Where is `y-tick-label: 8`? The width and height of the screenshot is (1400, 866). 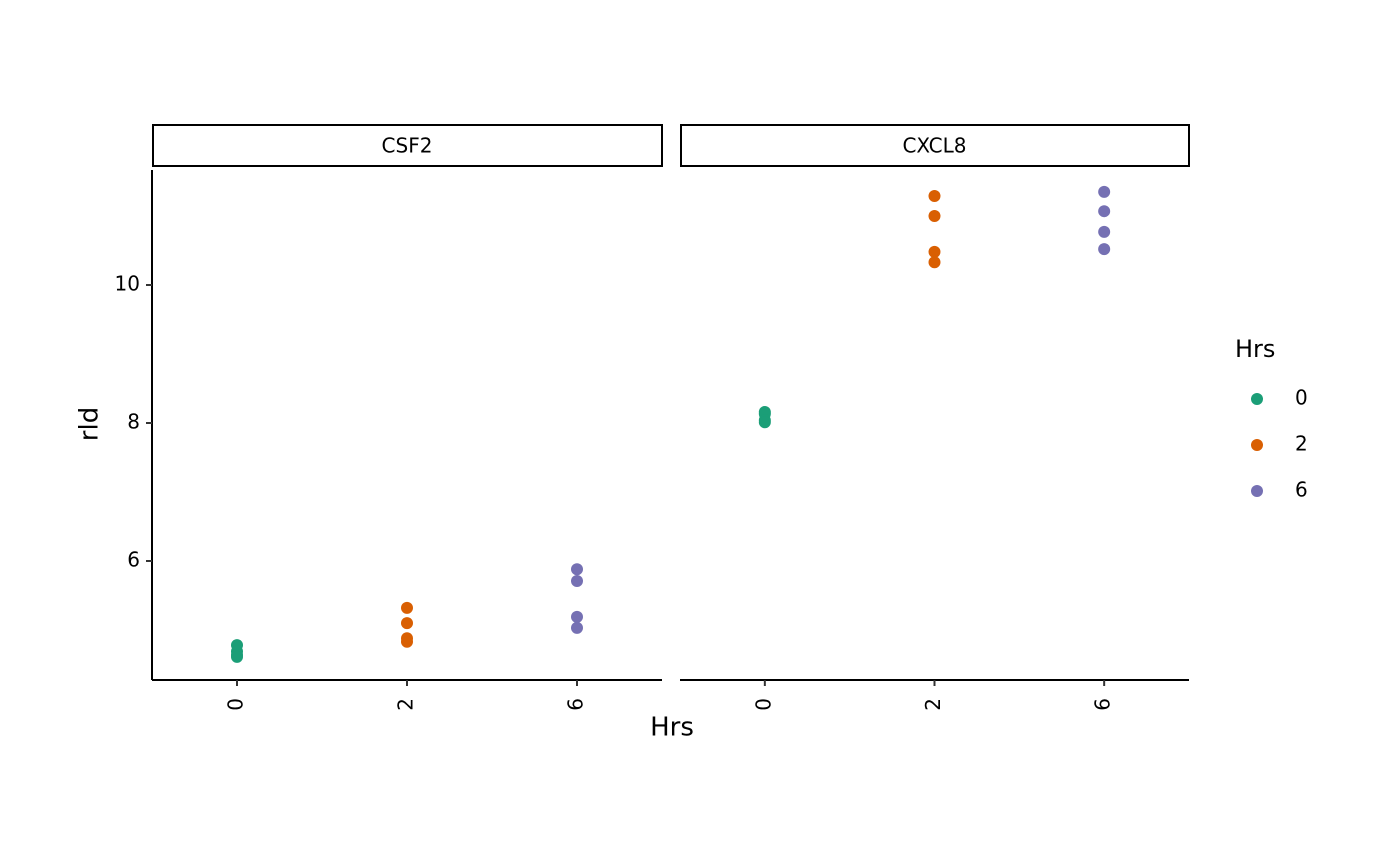
y-tick-label: 8 is located at coordinates (133, 421).